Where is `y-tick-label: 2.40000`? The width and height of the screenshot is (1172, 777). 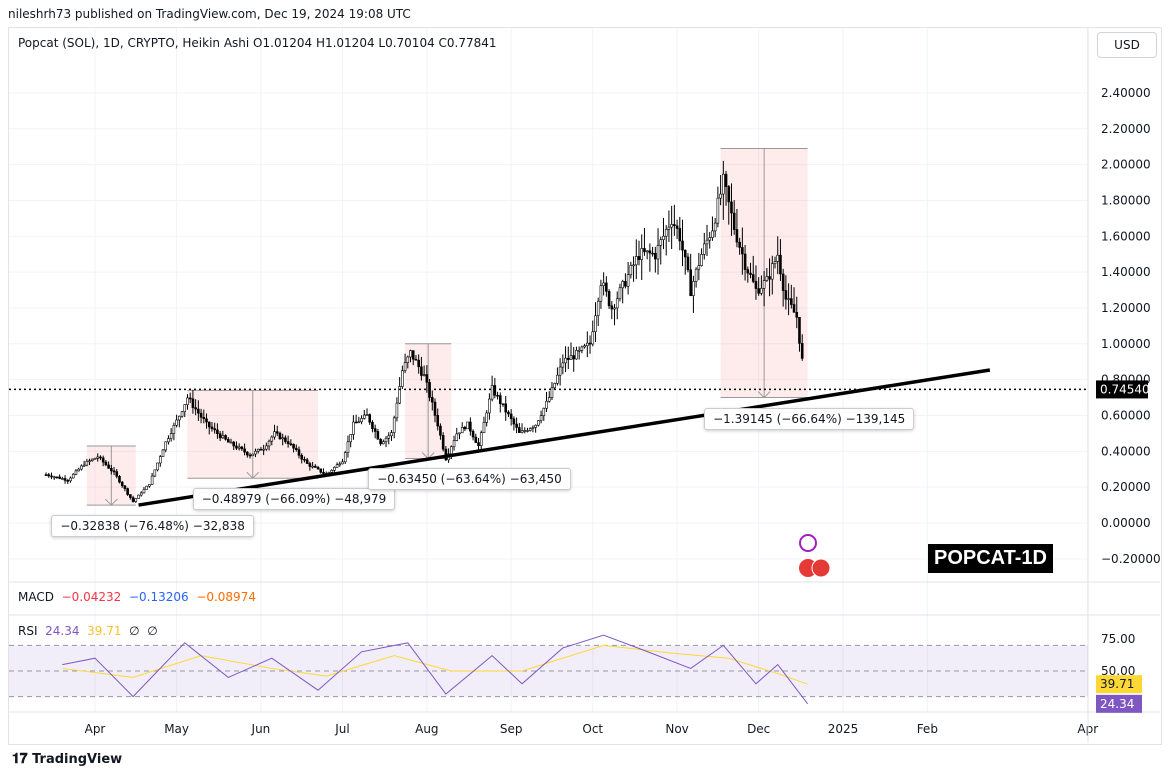
y-tick-label: 2.40000 is located at coordinates (1126, 93).